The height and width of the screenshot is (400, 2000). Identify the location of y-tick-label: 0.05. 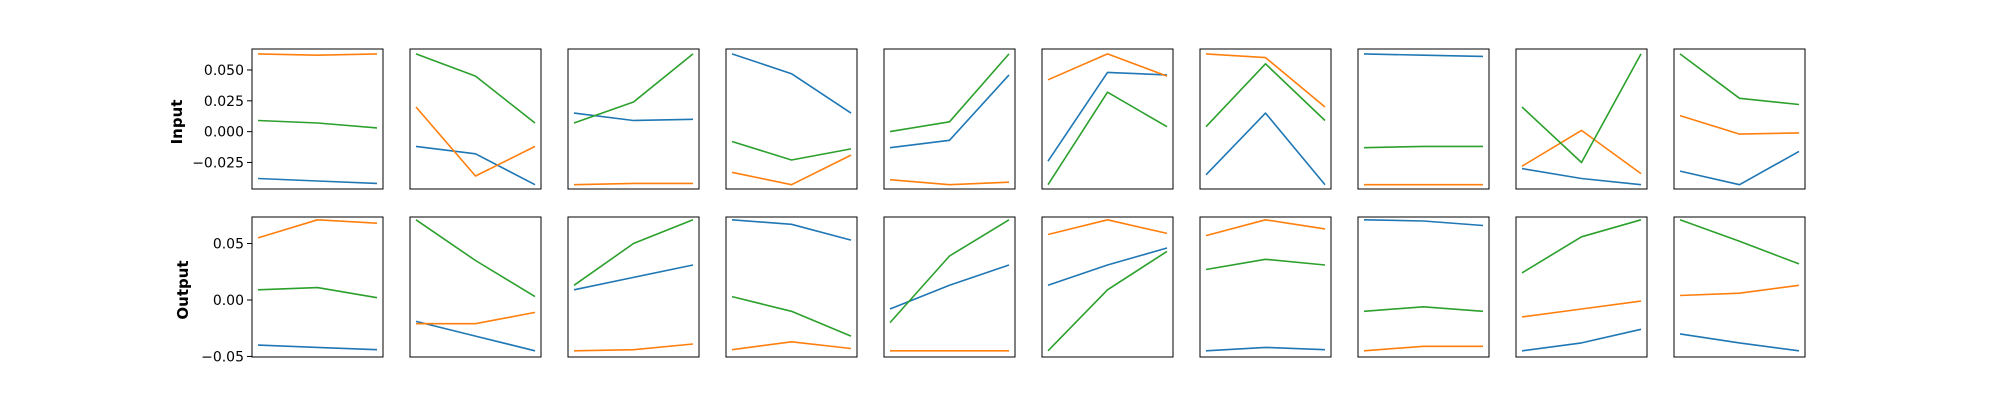
(228, 245).